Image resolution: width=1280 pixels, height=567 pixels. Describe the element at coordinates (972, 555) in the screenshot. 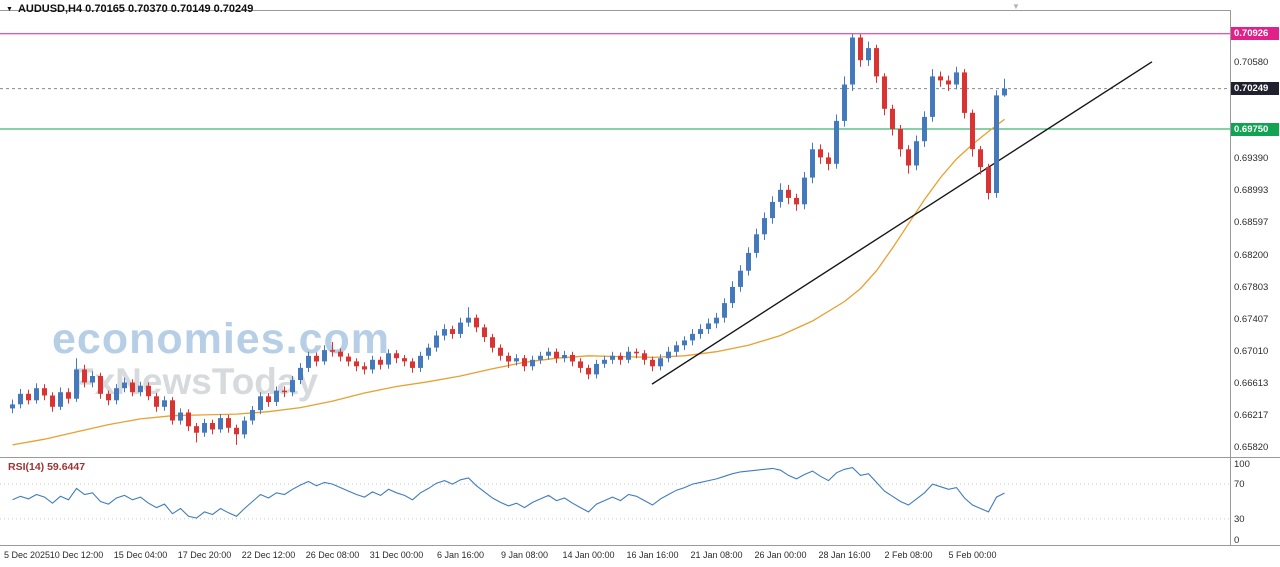

I see `date-label: 5 Feb 00:00` at that location.